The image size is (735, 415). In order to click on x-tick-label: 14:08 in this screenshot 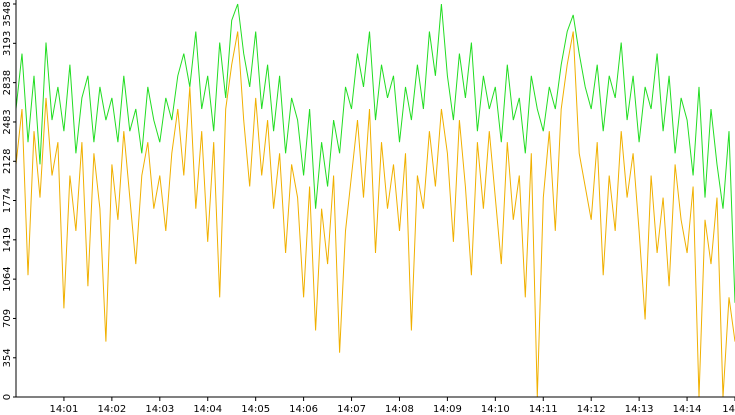, I will do `click(399, 409)`.